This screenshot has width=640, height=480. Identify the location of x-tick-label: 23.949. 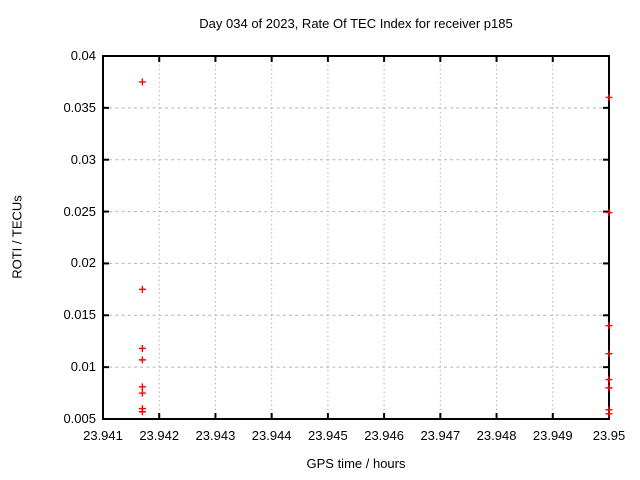
(552, 435).